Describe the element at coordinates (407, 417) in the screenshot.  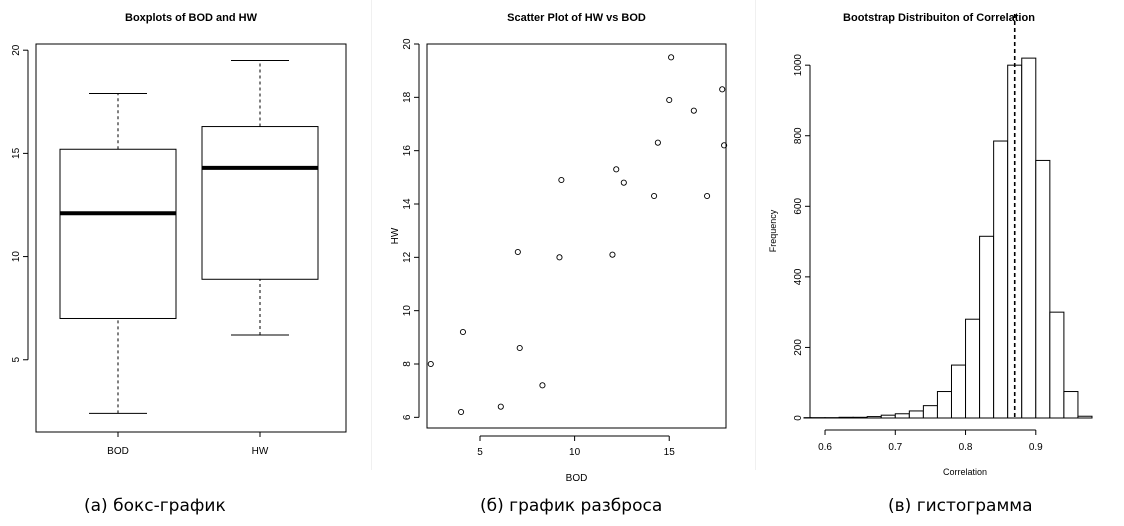
I see `y-tick-label: 6` at that location.